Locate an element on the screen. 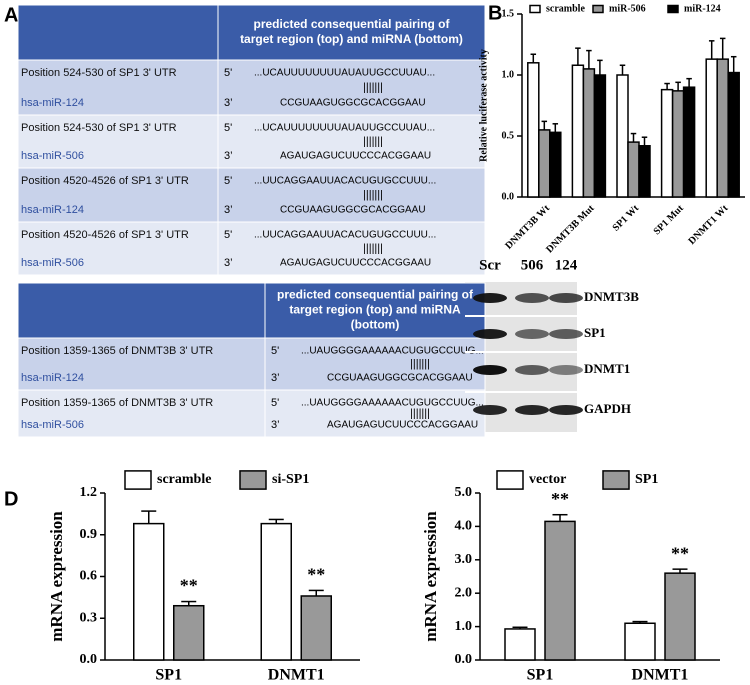 The width and height of the screenshot is (750, 685). y-tick-label: 1.0 is located at coordinates (464, 626).